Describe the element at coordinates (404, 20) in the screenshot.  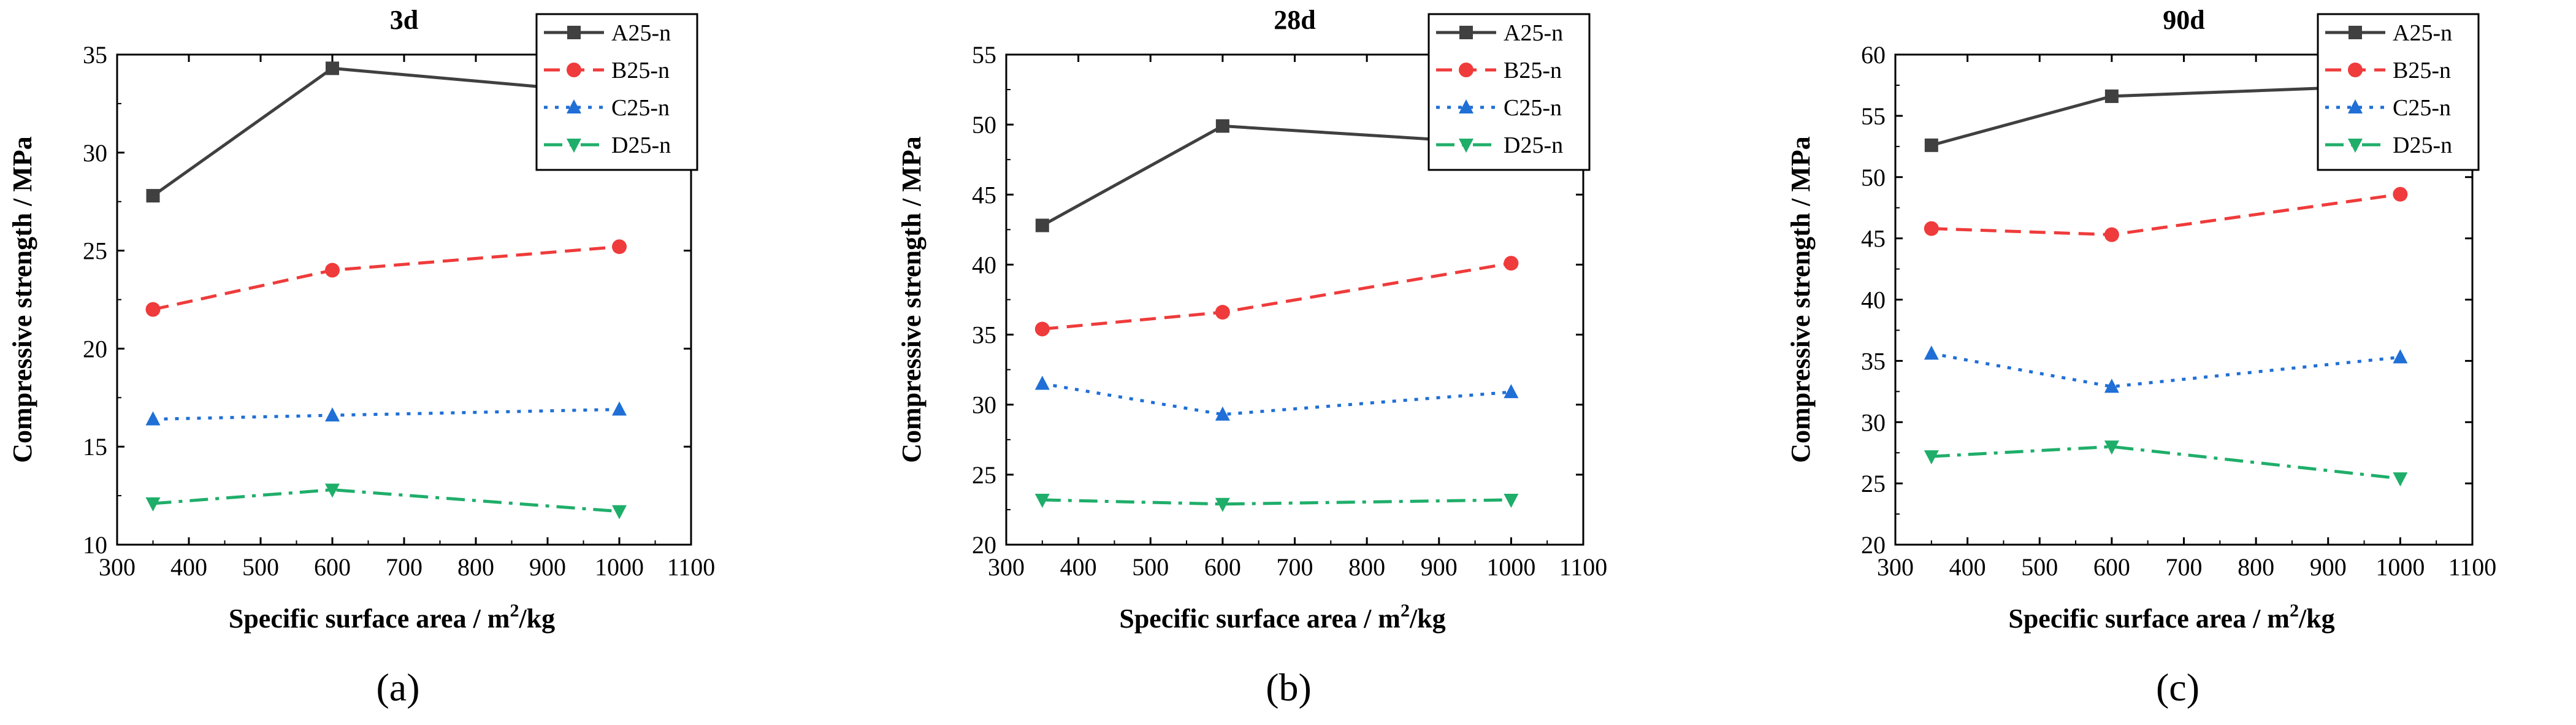
I see `chart-title: 3d` at that location.